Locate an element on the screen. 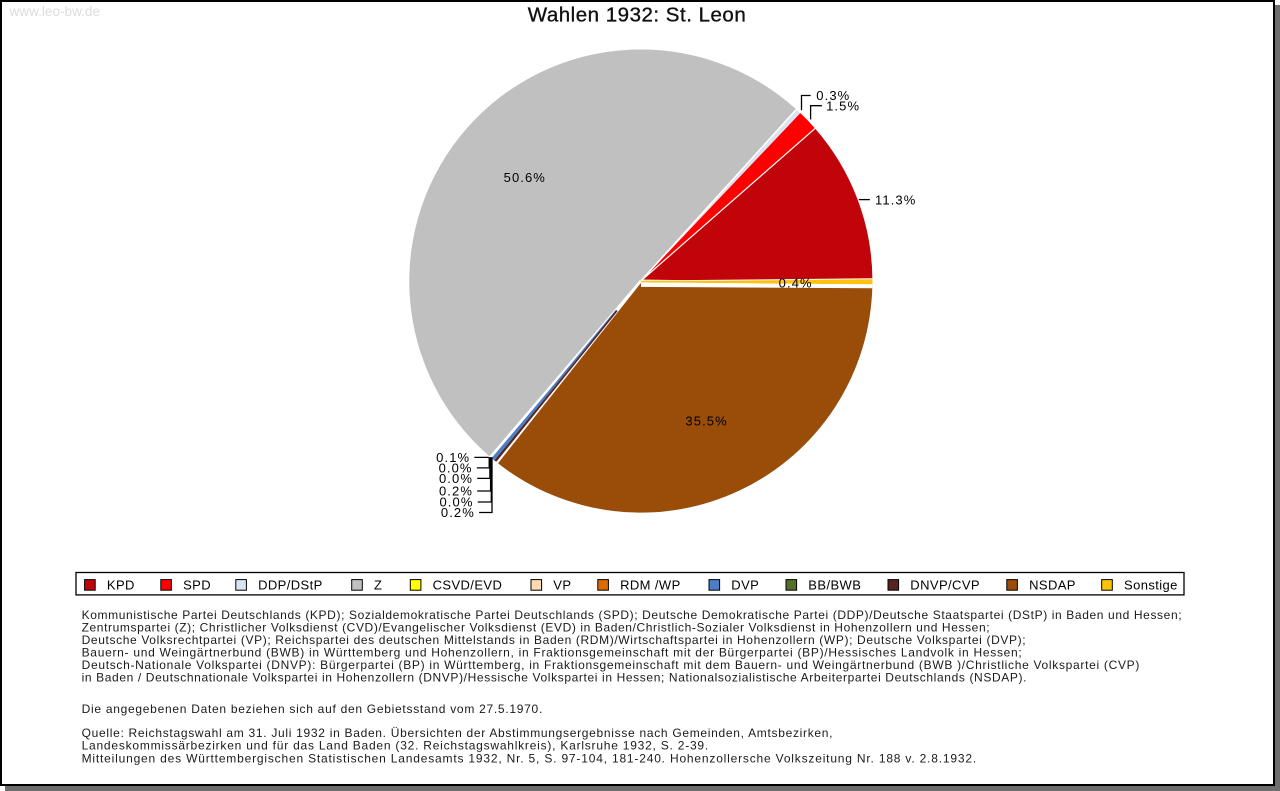 The height and width of the screenshot is (791, 1280). svg-text: Wahlen 1932: St. Leon is located at coordinates (637, 15).